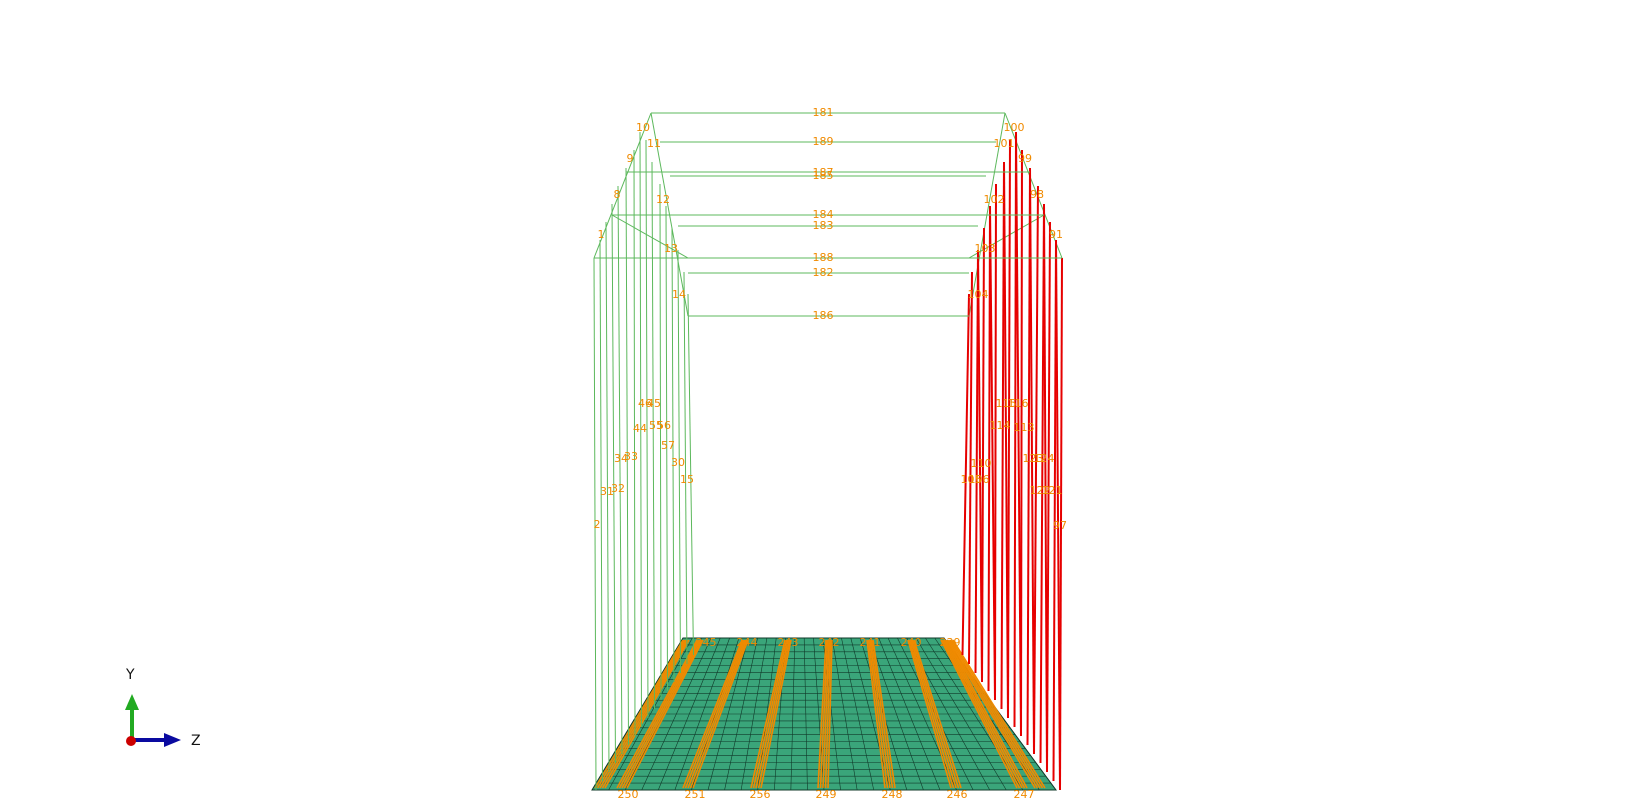 The width and height of the screenshot is (1638, 804). What do you see at coordinates (664, 425) in the screenshot?
I see `node-label: 56` at bounding box center [664, 425].